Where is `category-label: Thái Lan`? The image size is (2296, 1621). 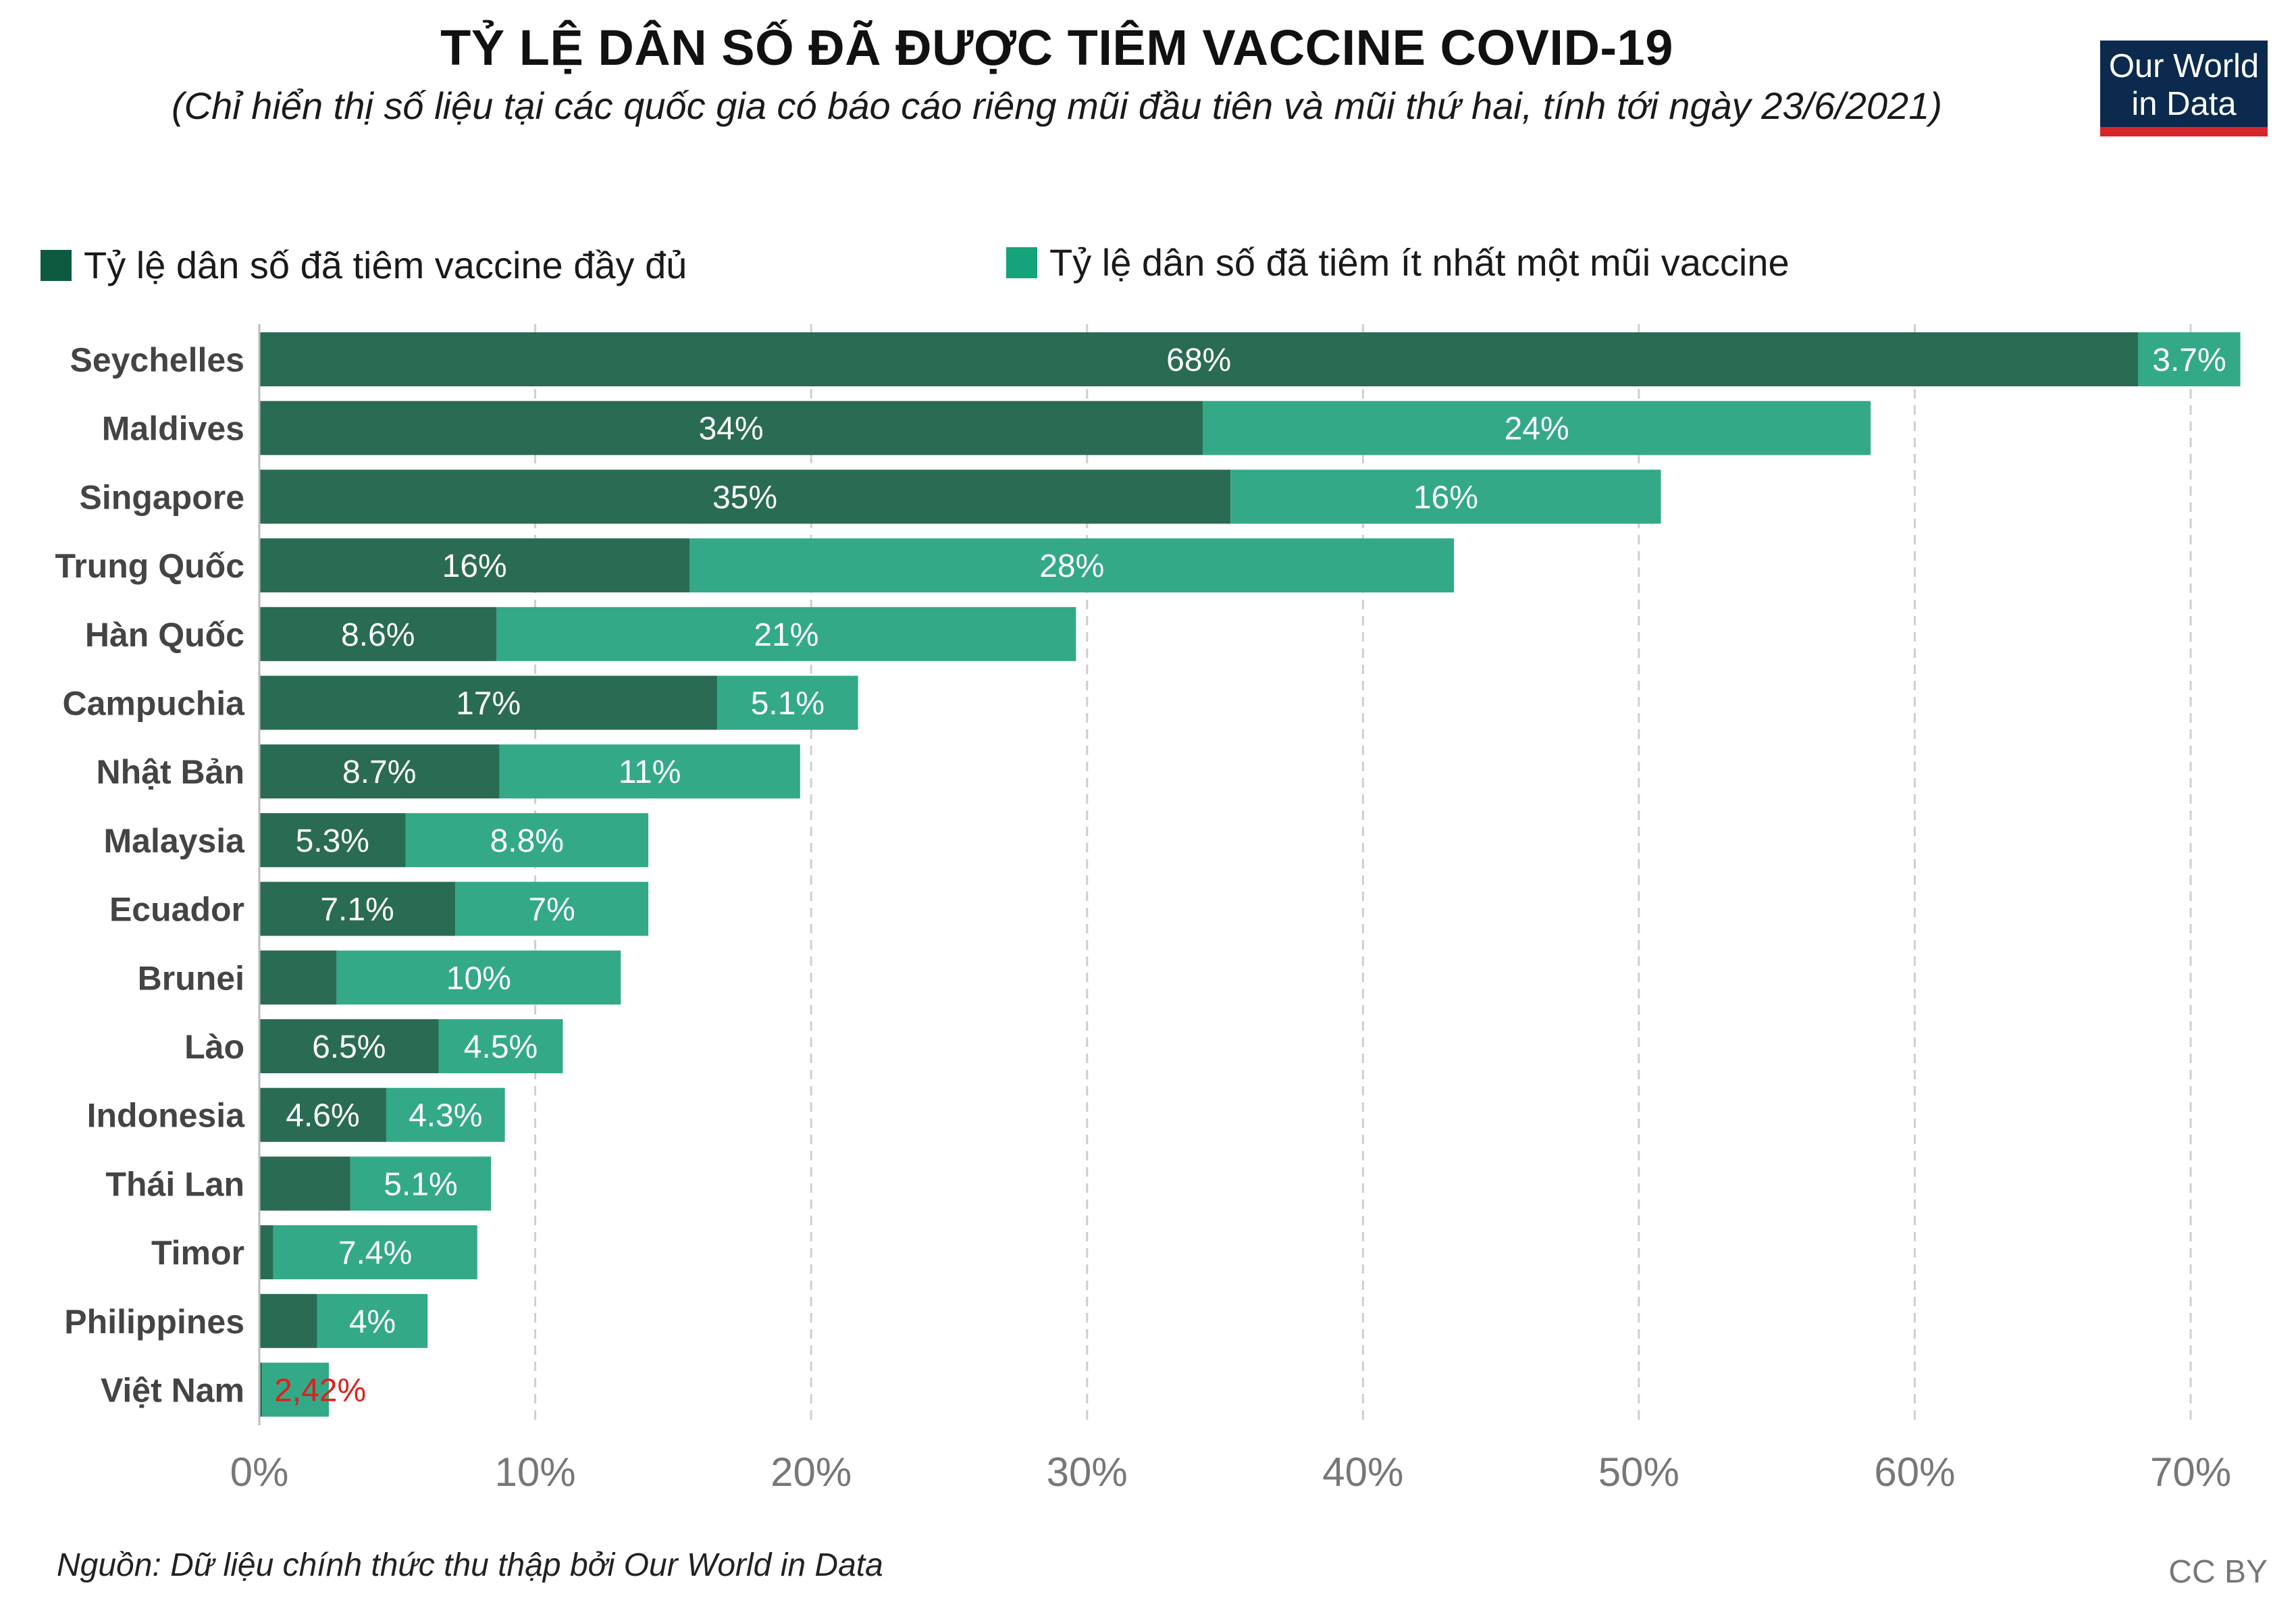
category-label: Thái Lan is located at coordinates (174, 1184).